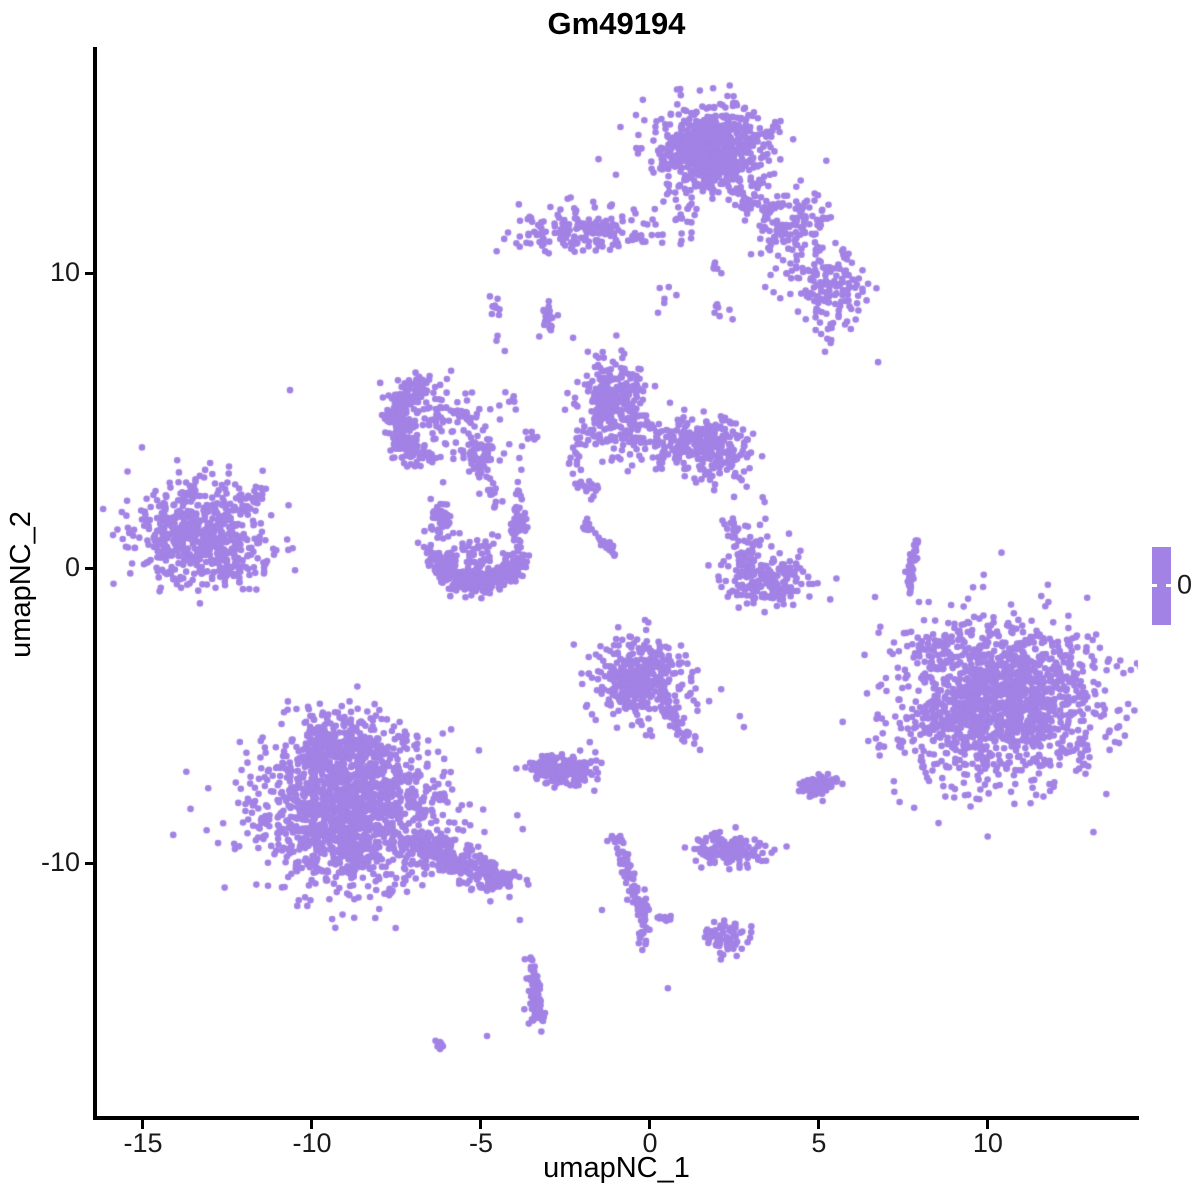 The height and width of the screenshot is (1200, 1200). I want to click on y-axis-title-wrap: umapNC_2, so click(21, 584).